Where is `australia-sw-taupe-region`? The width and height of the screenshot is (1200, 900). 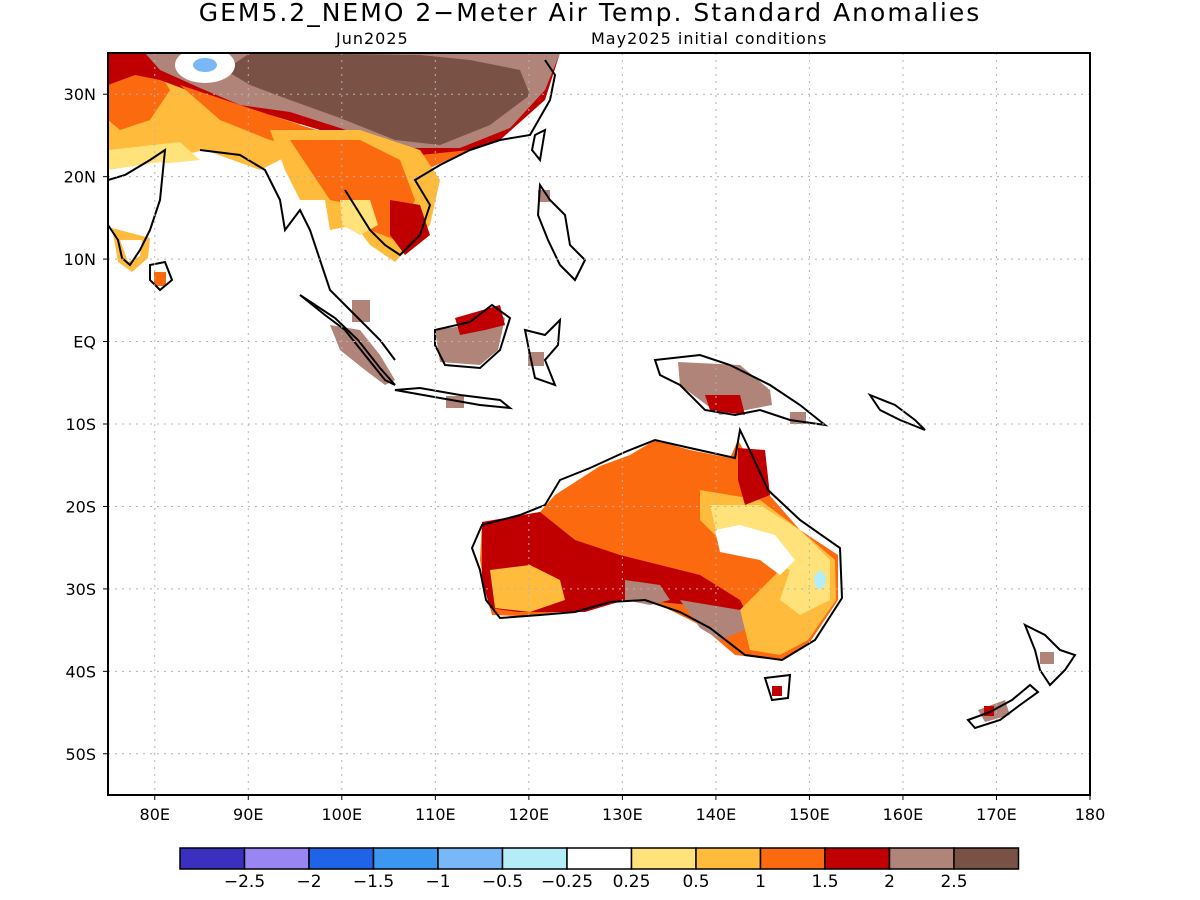 australia-sw-taupe-region is located at coordinates (647, 592).